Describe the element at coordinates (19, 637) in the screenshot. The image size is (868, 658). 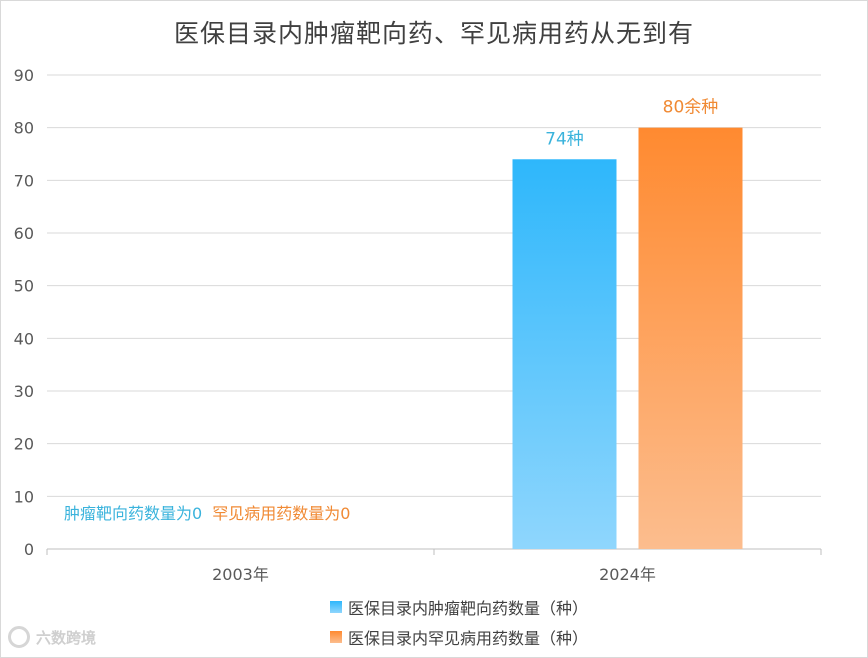
I see `watermark-logo-icon` at that location.